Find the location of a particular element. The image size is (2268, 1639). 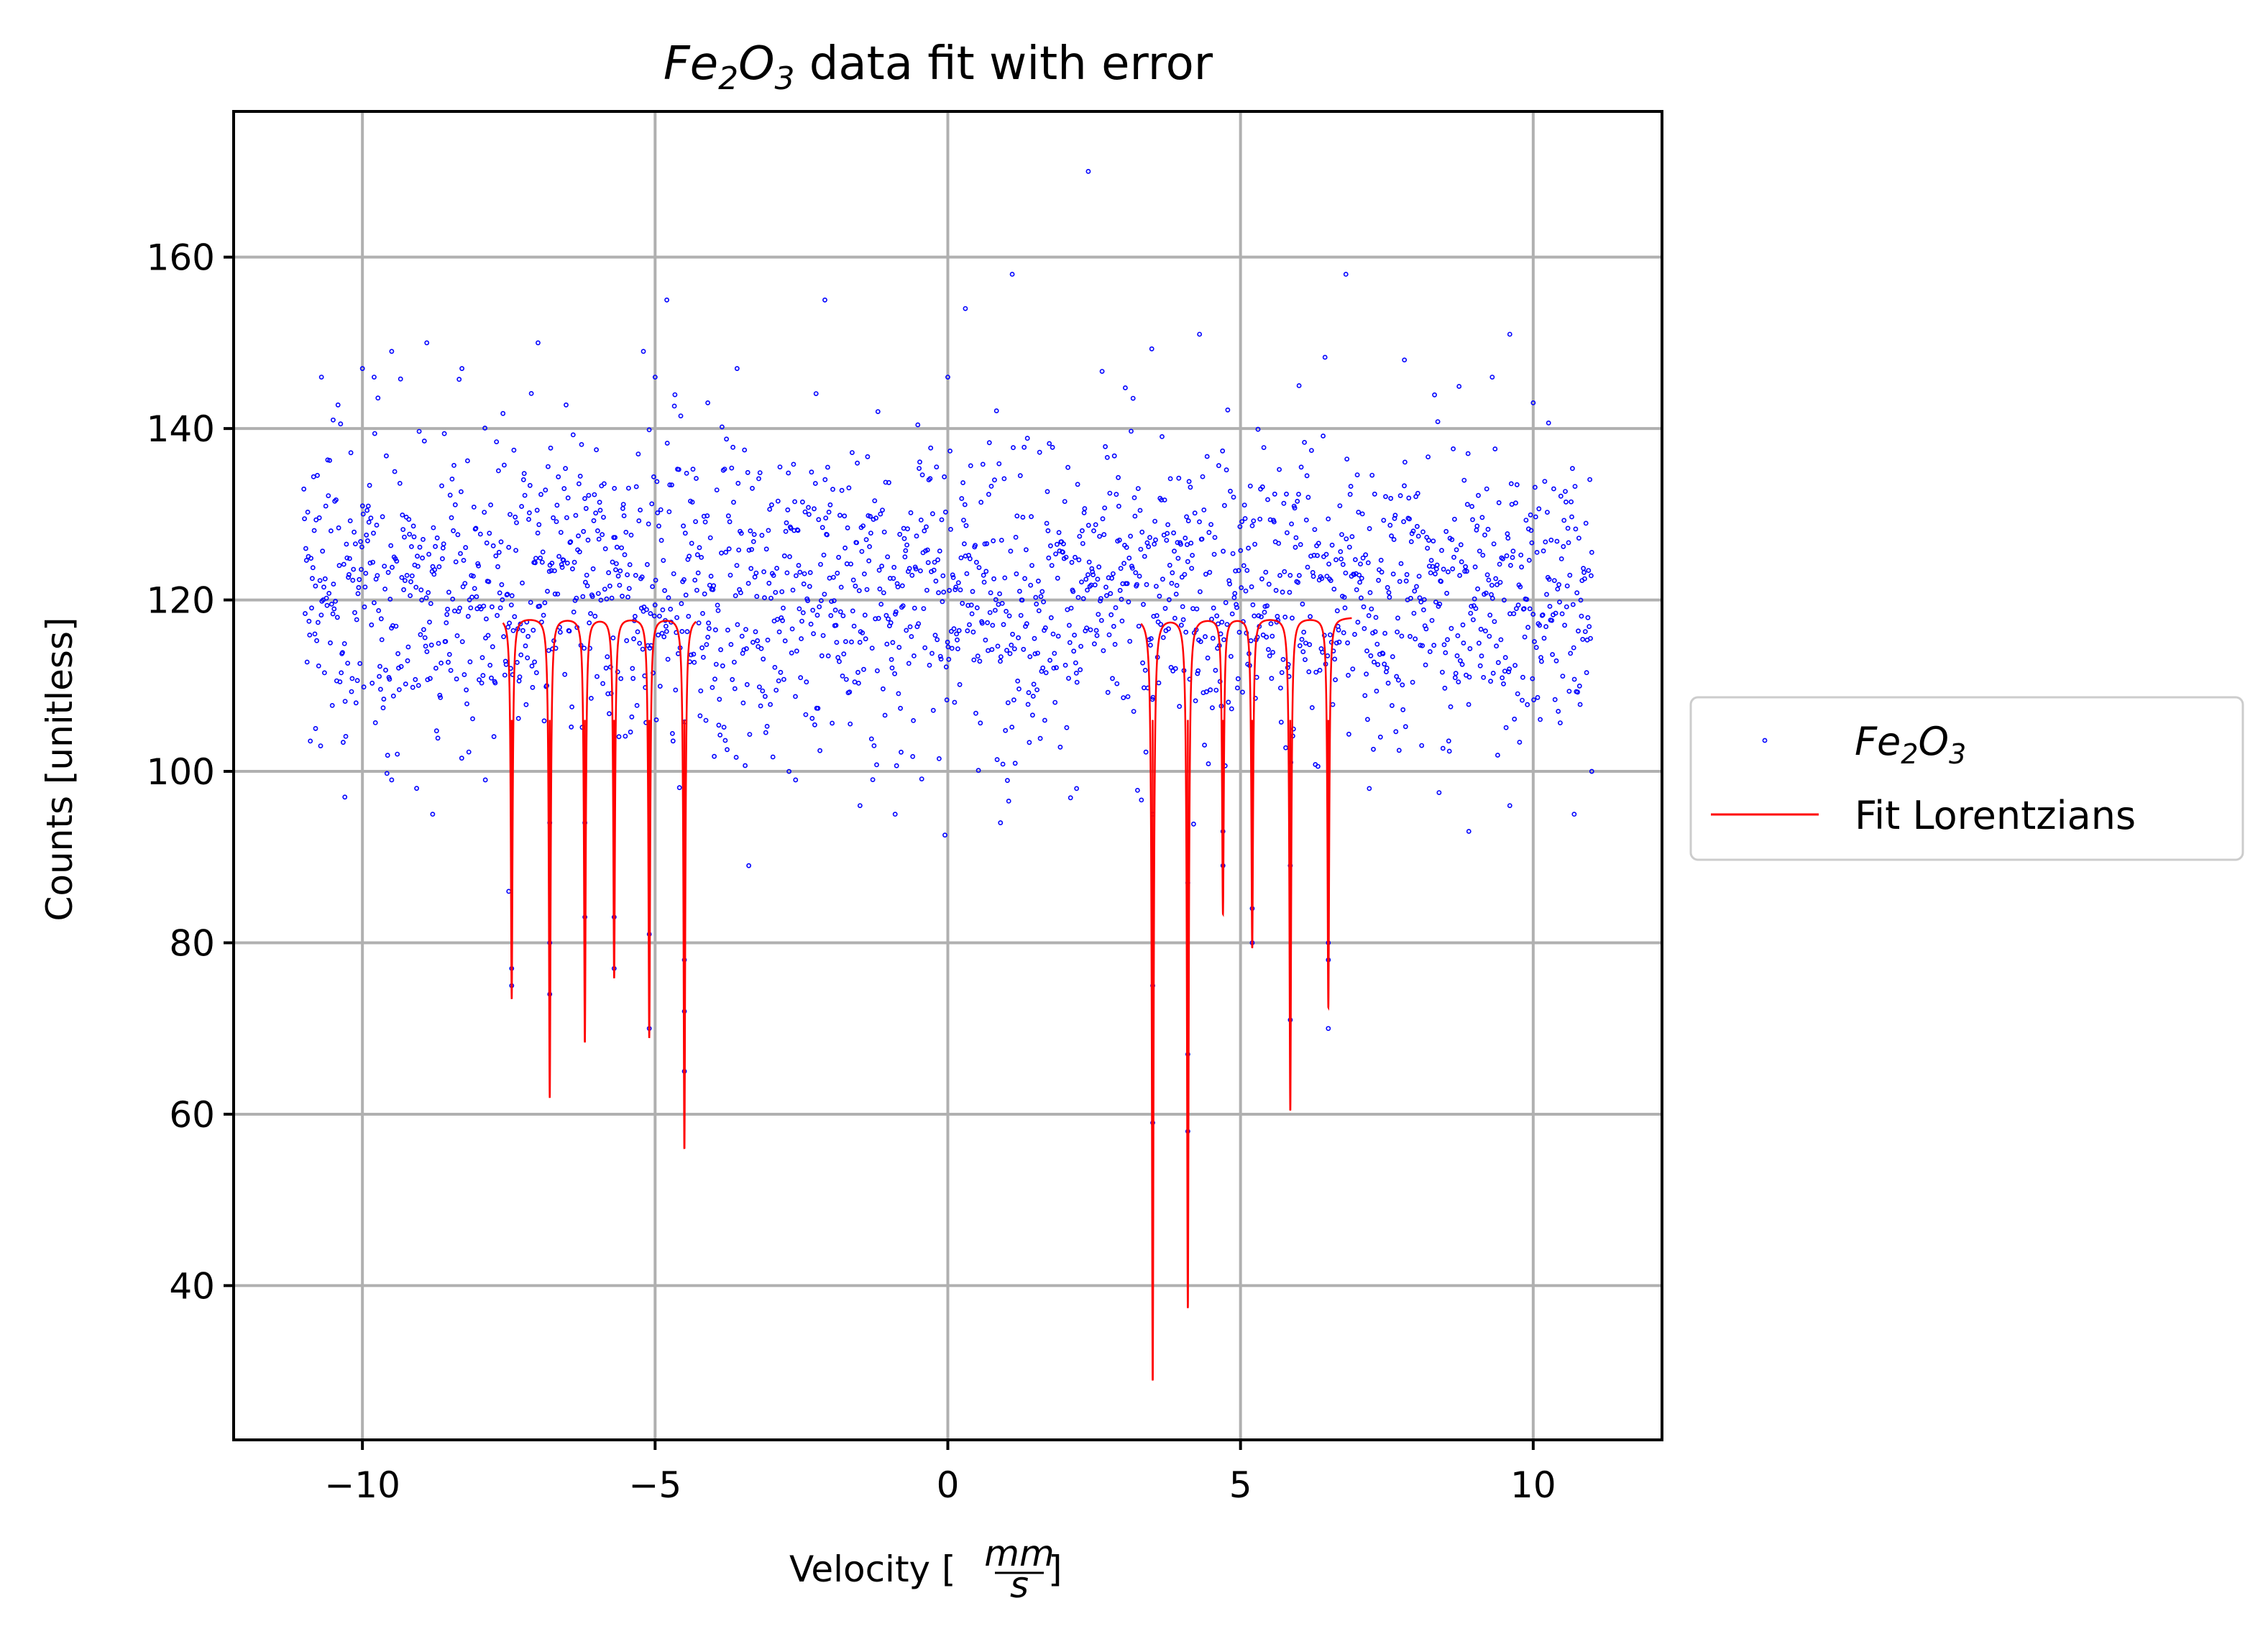

title-part: Fe is located at coordinates (691, 64).